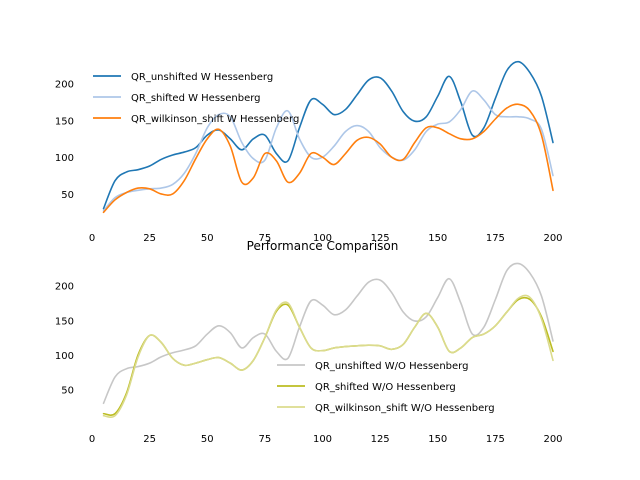 The height and width of the screenshot is (480, 640). Describe the element at coordinates (391, 366) in the screenshot. I see `legend-label: QR_unshifted W/O Hessenberg` at that location.